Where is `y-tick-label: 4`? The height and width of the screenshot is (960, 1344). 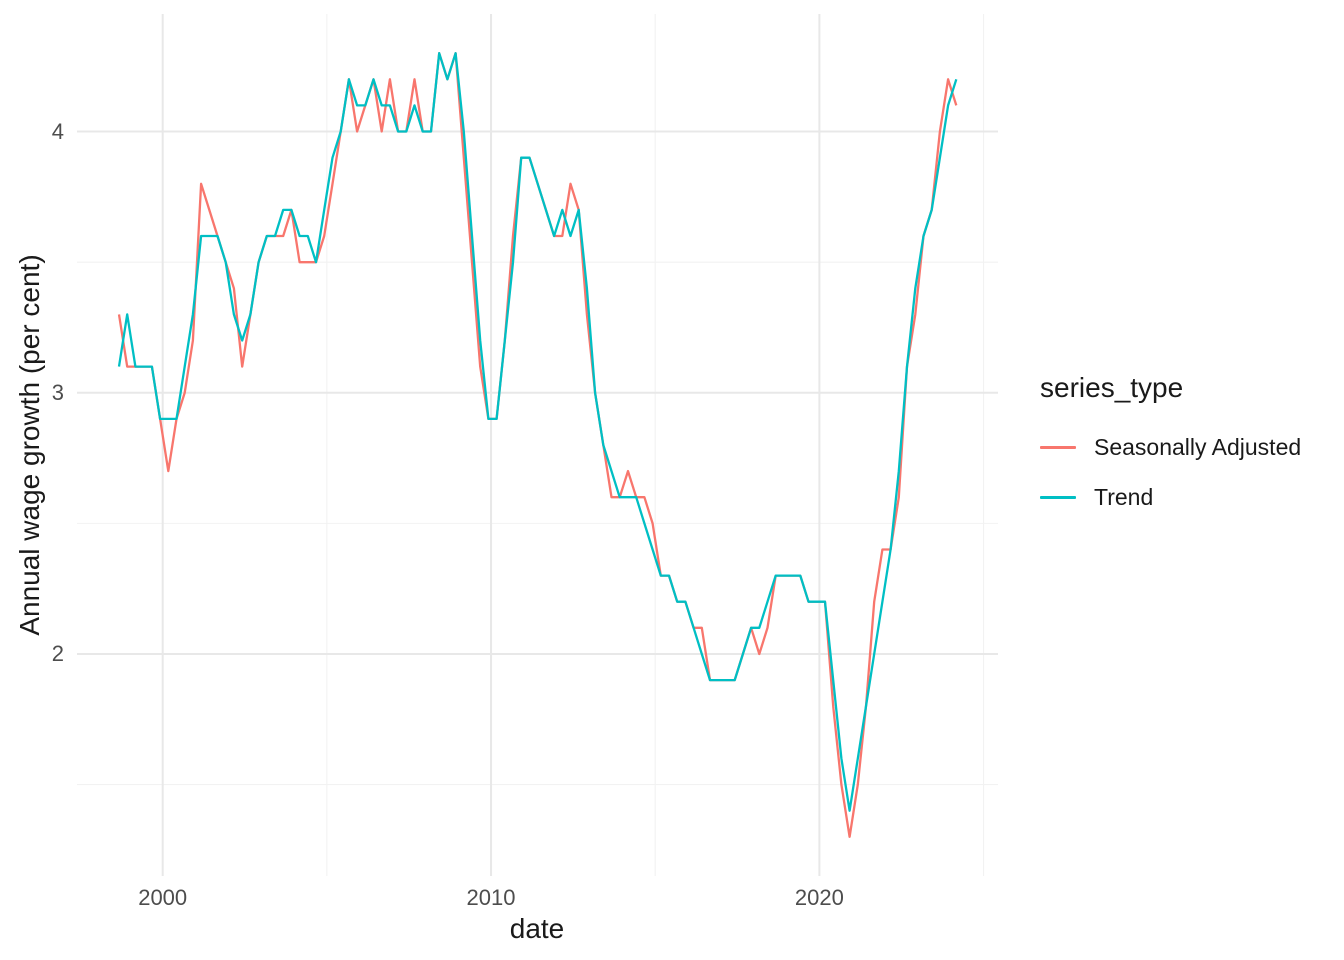
y-tick-label: 4 is located at coordinates (57, 131).